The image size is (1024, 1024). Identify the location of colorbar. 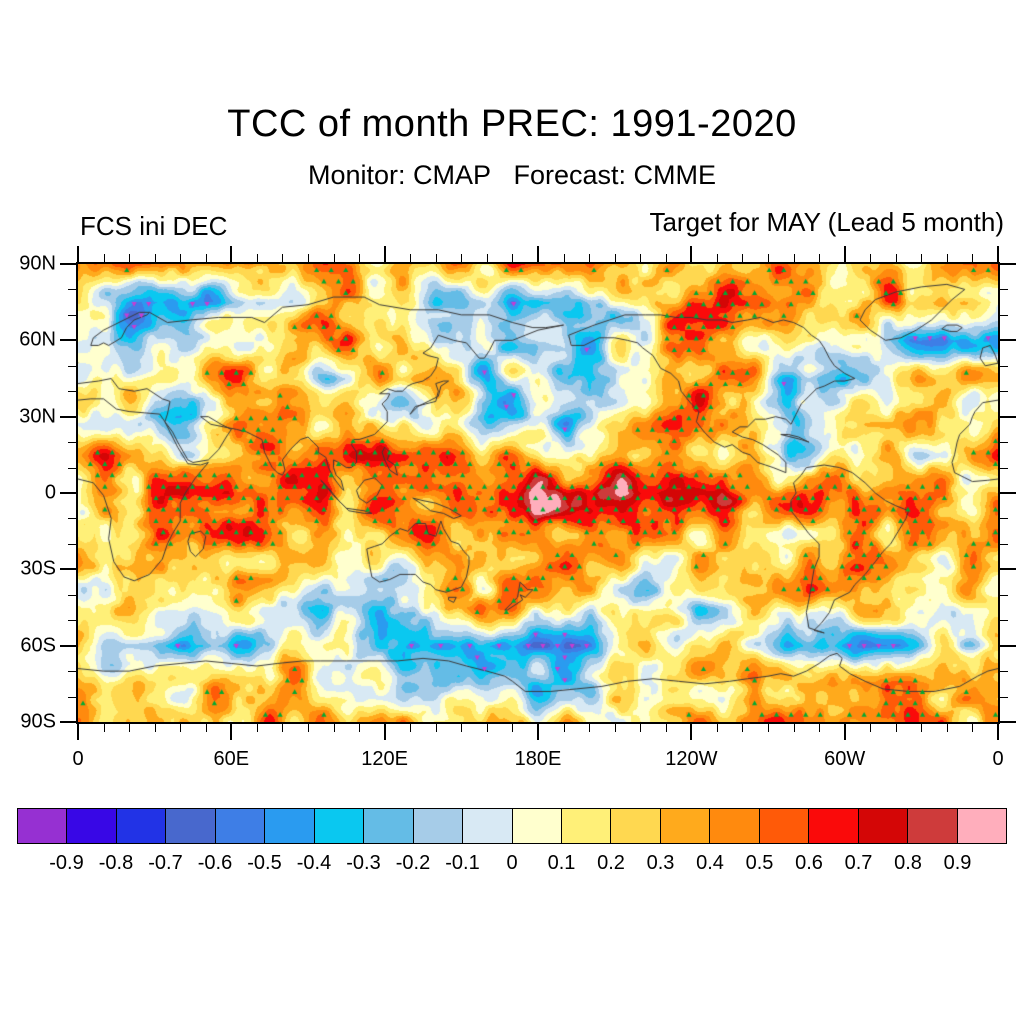
(512, 826).